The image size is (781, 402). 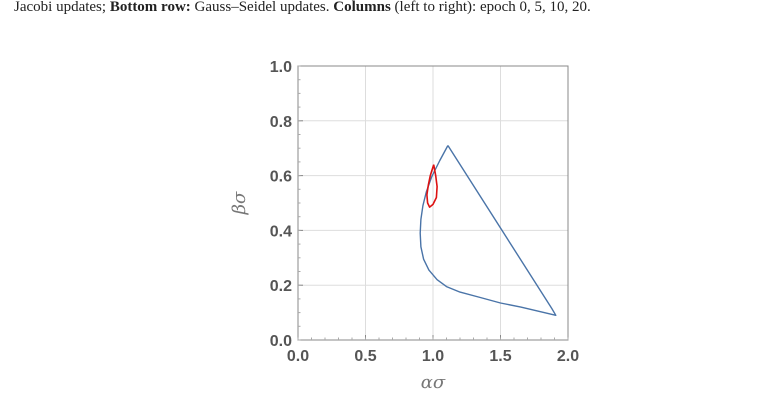 What do you see at coordinates (281, 177) in the screenshot?
I see `y-tick-label: 0.6` at bounding box center [281, 177].